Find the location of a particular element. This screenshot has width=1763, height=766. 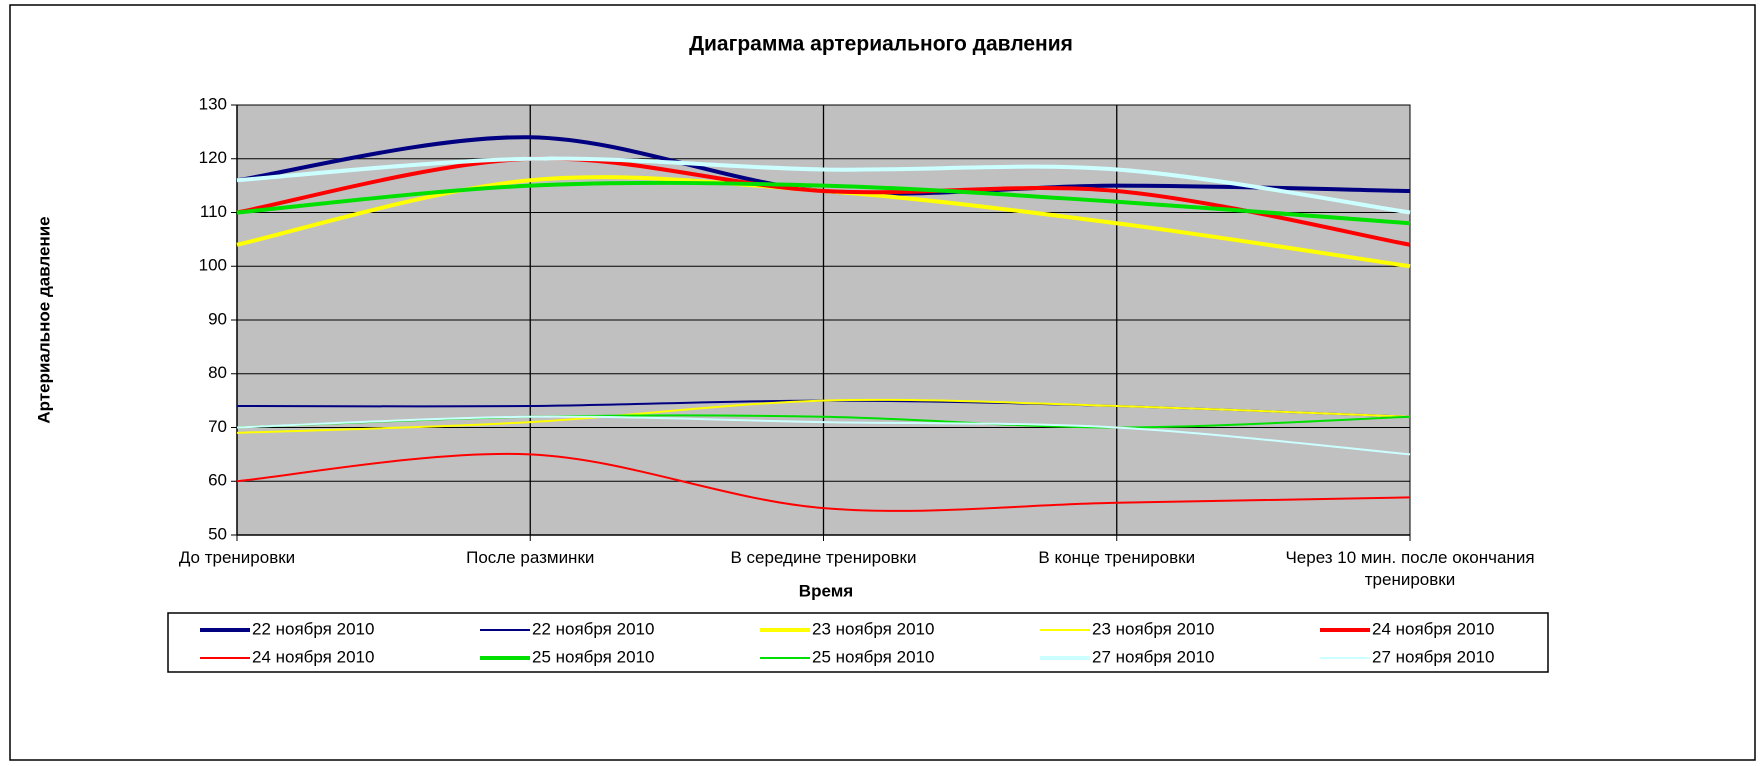

x-tick-label: В конце тренировки is located at coordinates (1117, 557).